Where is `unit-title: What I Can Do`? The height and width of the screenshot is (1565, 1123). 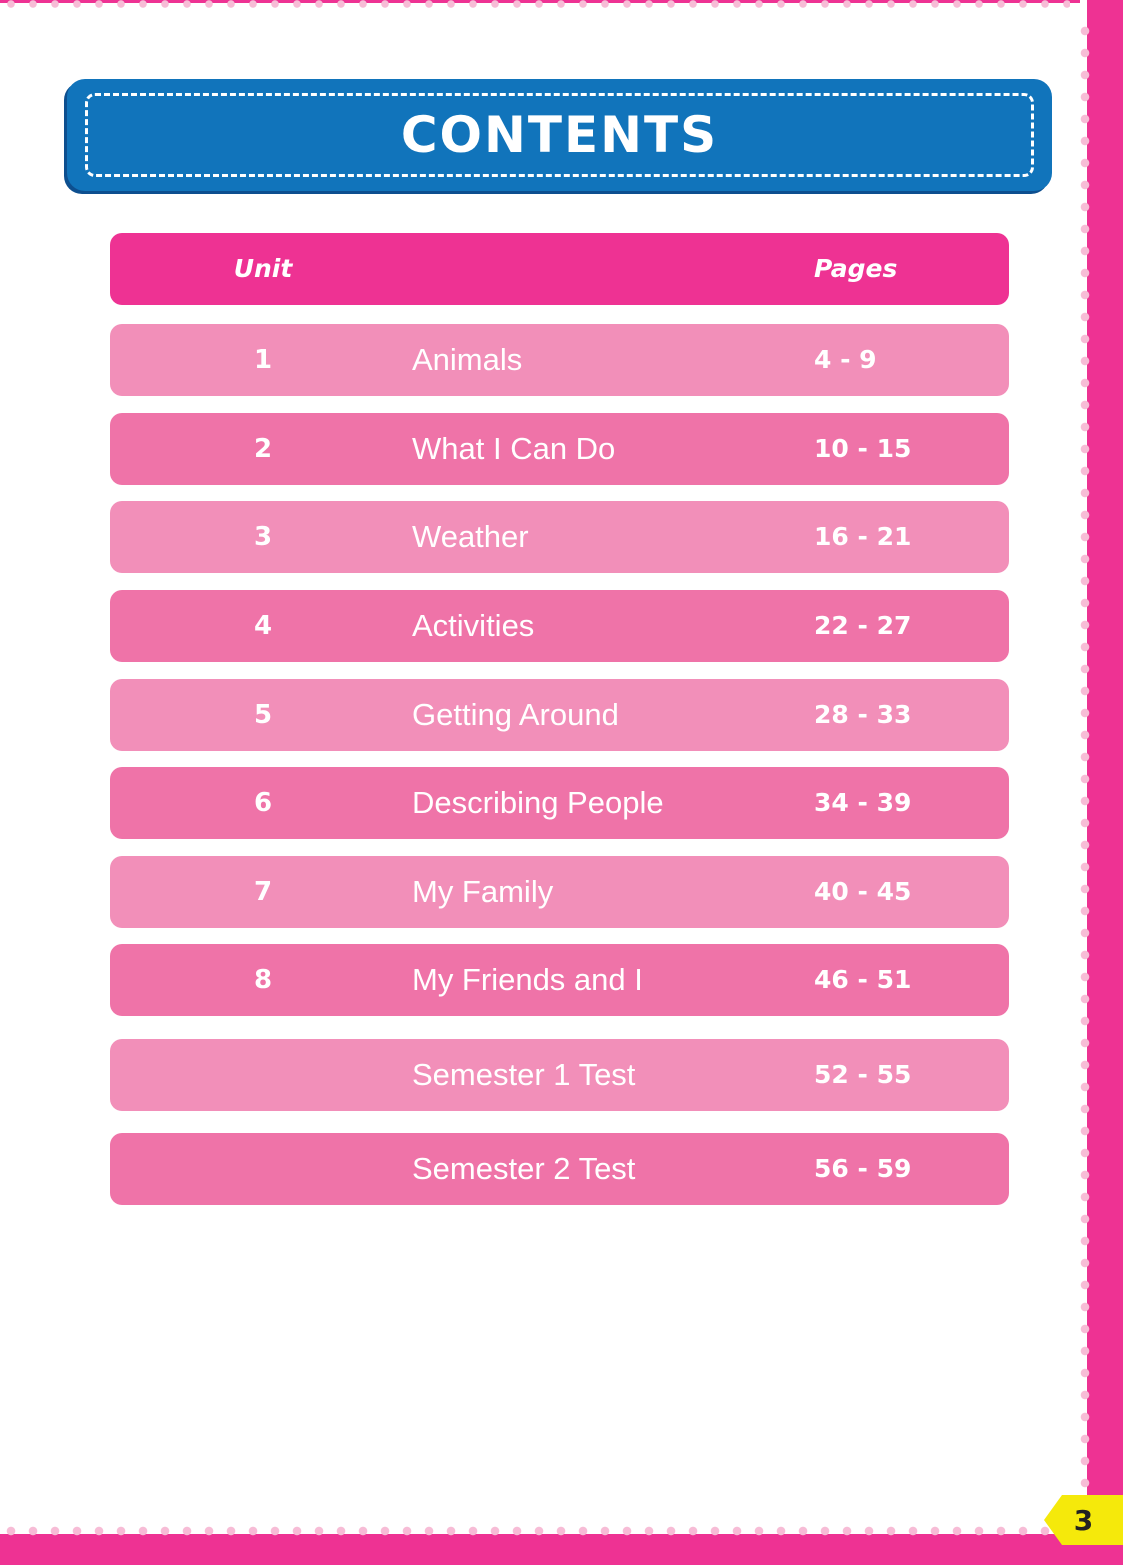
unit-title: What I Can Do is located at coordinates (514, 448).